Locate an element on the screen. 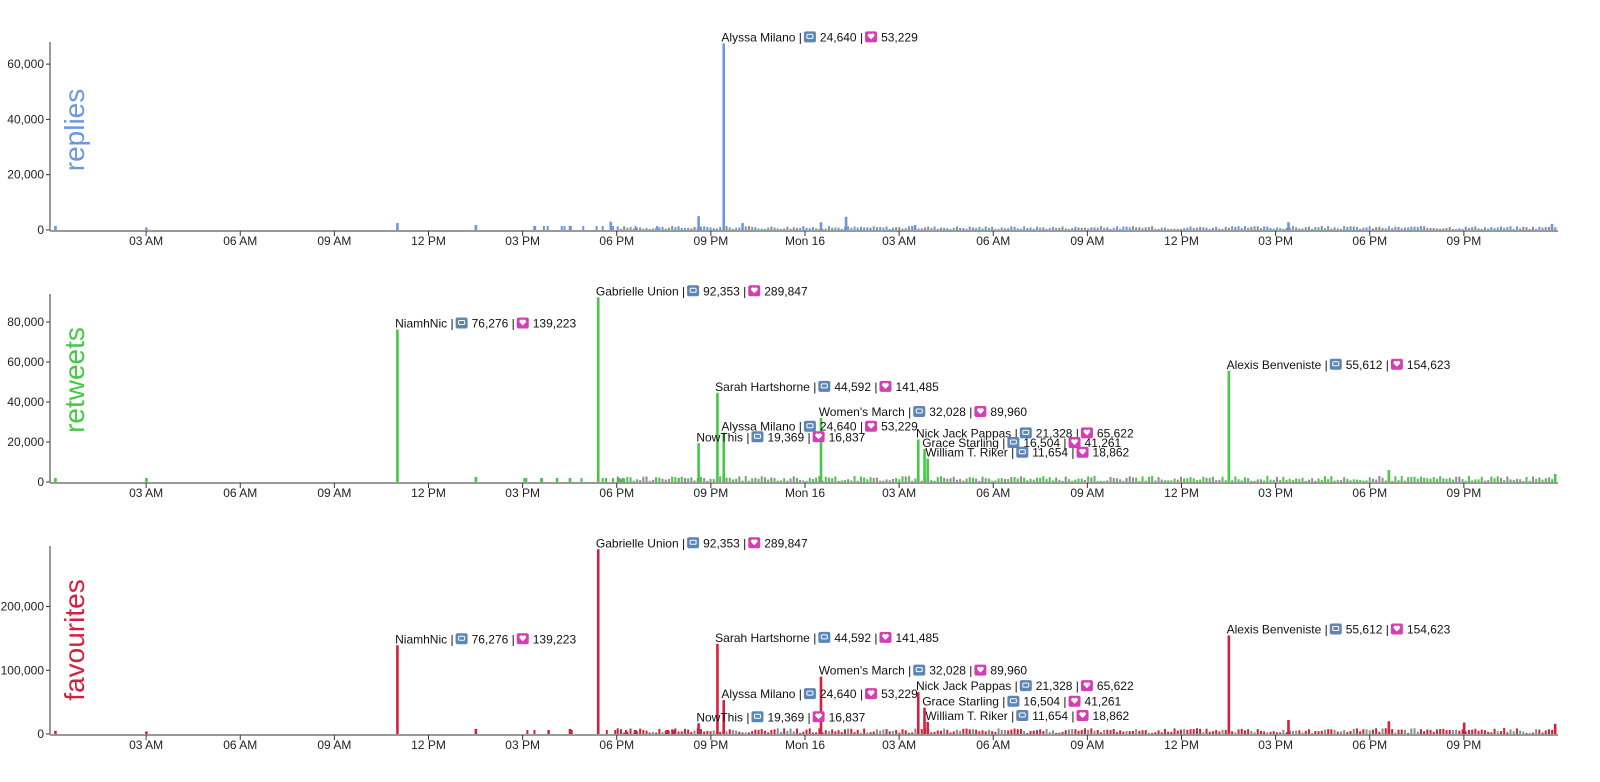  annotation-favourites: 289,847 is located at coordinates (786, 543).